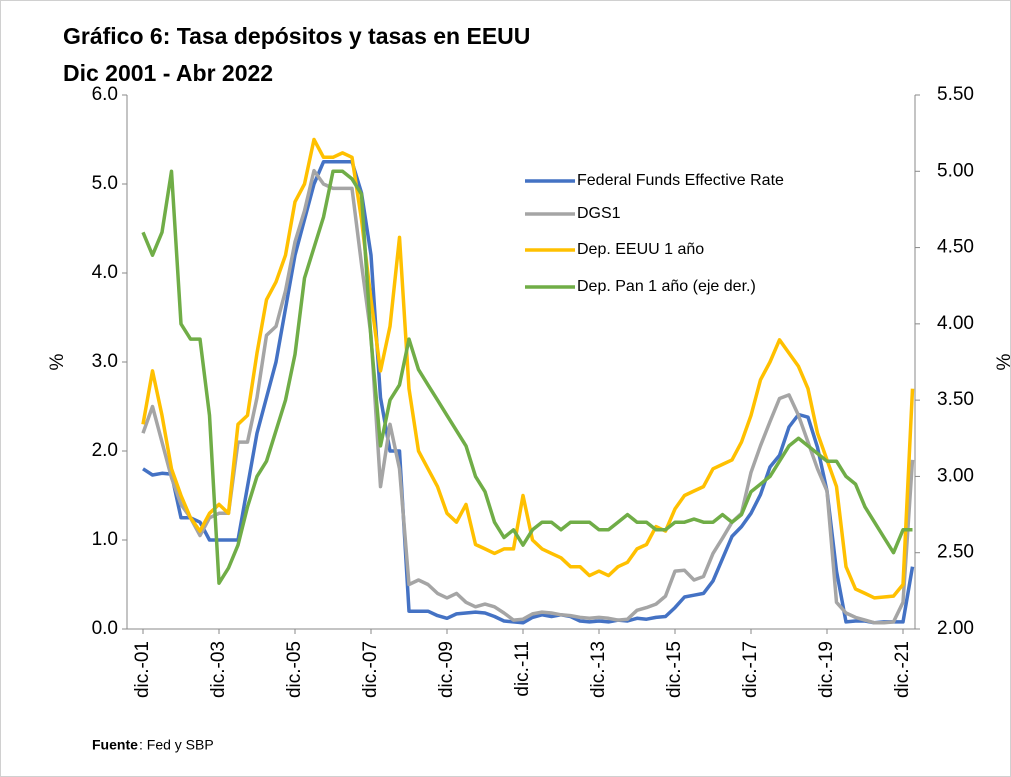 Image resolution: width=1011 pixels, height=777 pixels. Describe the element at coordinates (105, 94) in the screenshot. I see `y-tick-label: 6.0` at that location.